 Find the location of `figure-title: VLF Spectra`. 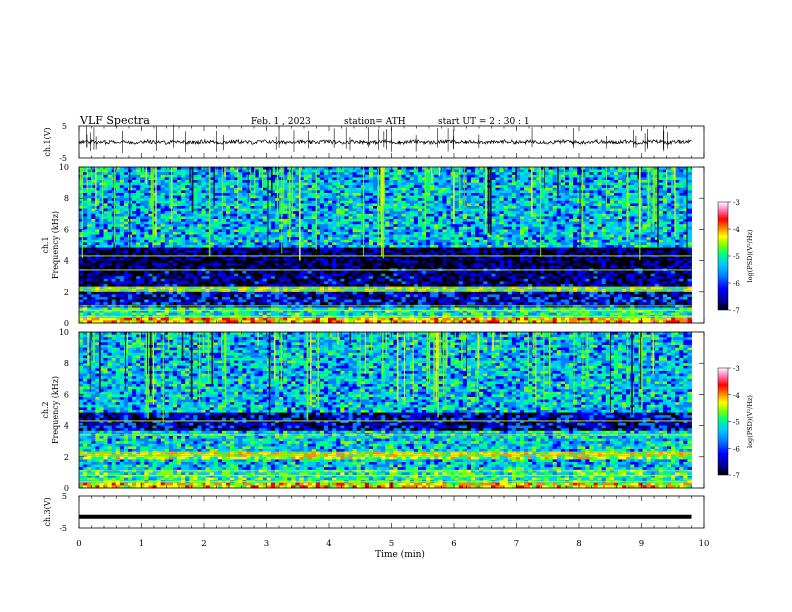

figure-title: VLF Spectra is located at coordinates (114, 120).